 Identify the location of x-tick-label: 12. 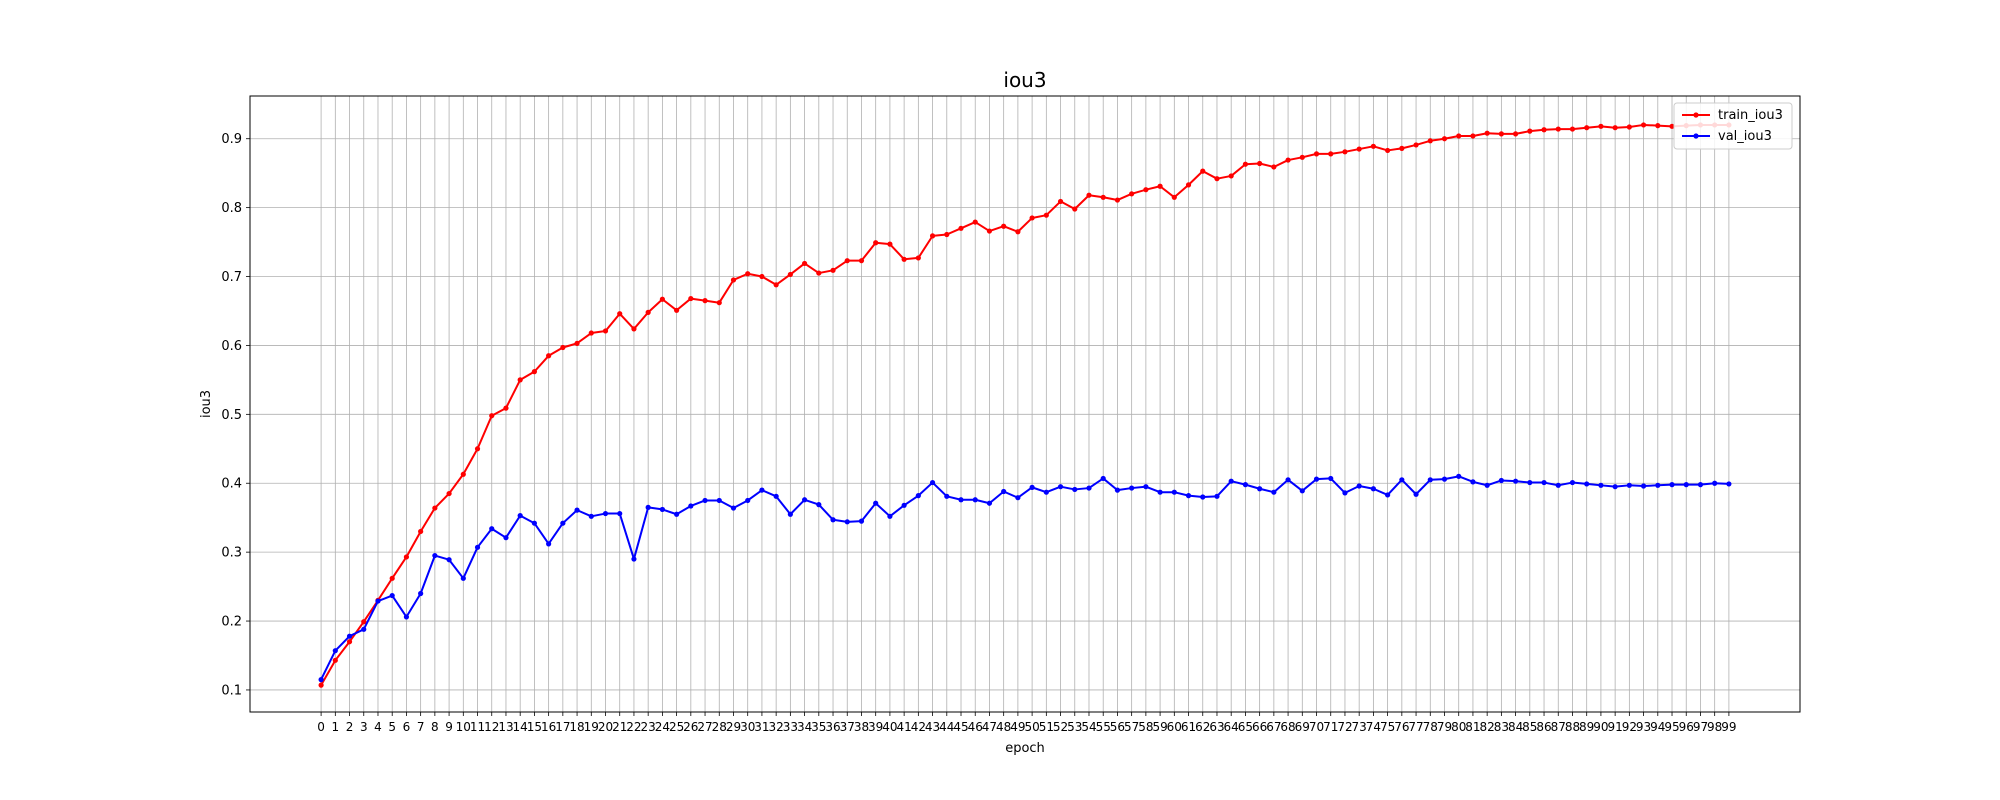
(491, 727).